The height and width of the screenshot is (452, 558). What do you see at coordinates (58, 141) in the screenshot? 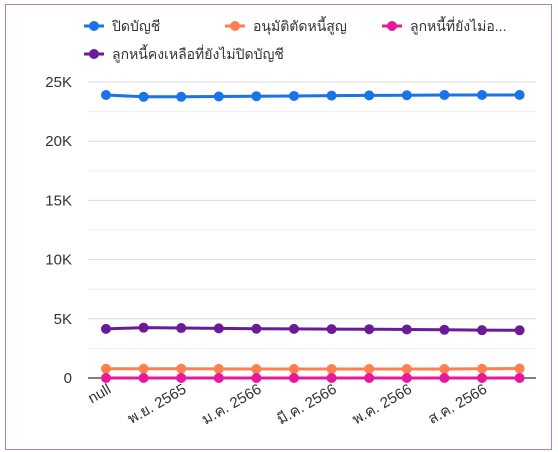
I see `y-tick-label: 20K` at bounding box center [58, 141].